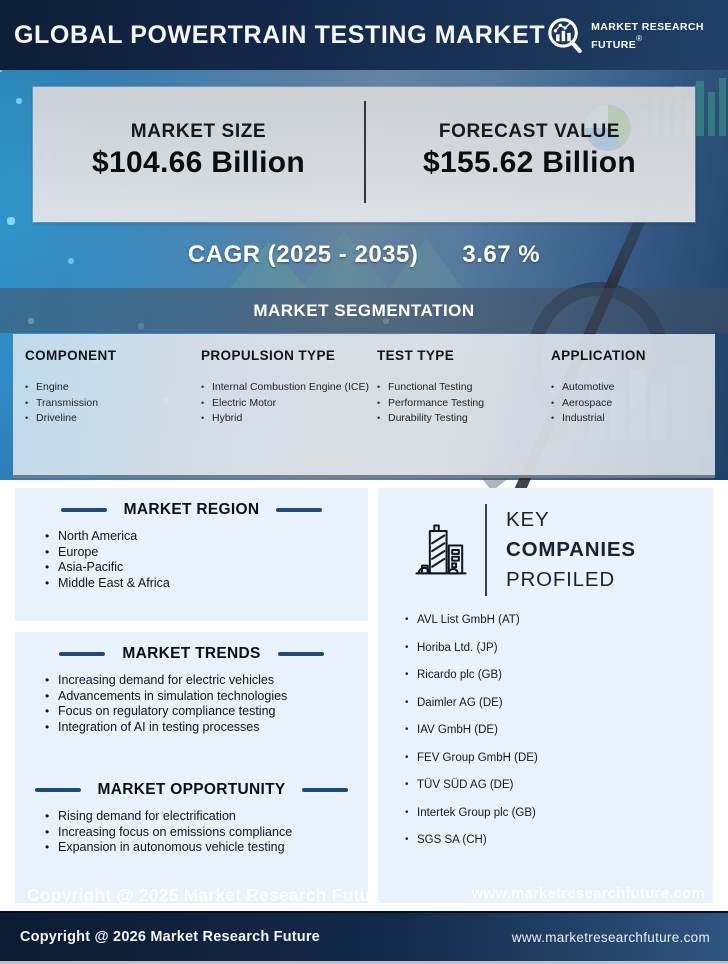 This screenshot has width=728, height=964. What do you see at coordinates (206, 553) in the screenshot?
I see `list-item: Europe` at bounding box center [206, 553].